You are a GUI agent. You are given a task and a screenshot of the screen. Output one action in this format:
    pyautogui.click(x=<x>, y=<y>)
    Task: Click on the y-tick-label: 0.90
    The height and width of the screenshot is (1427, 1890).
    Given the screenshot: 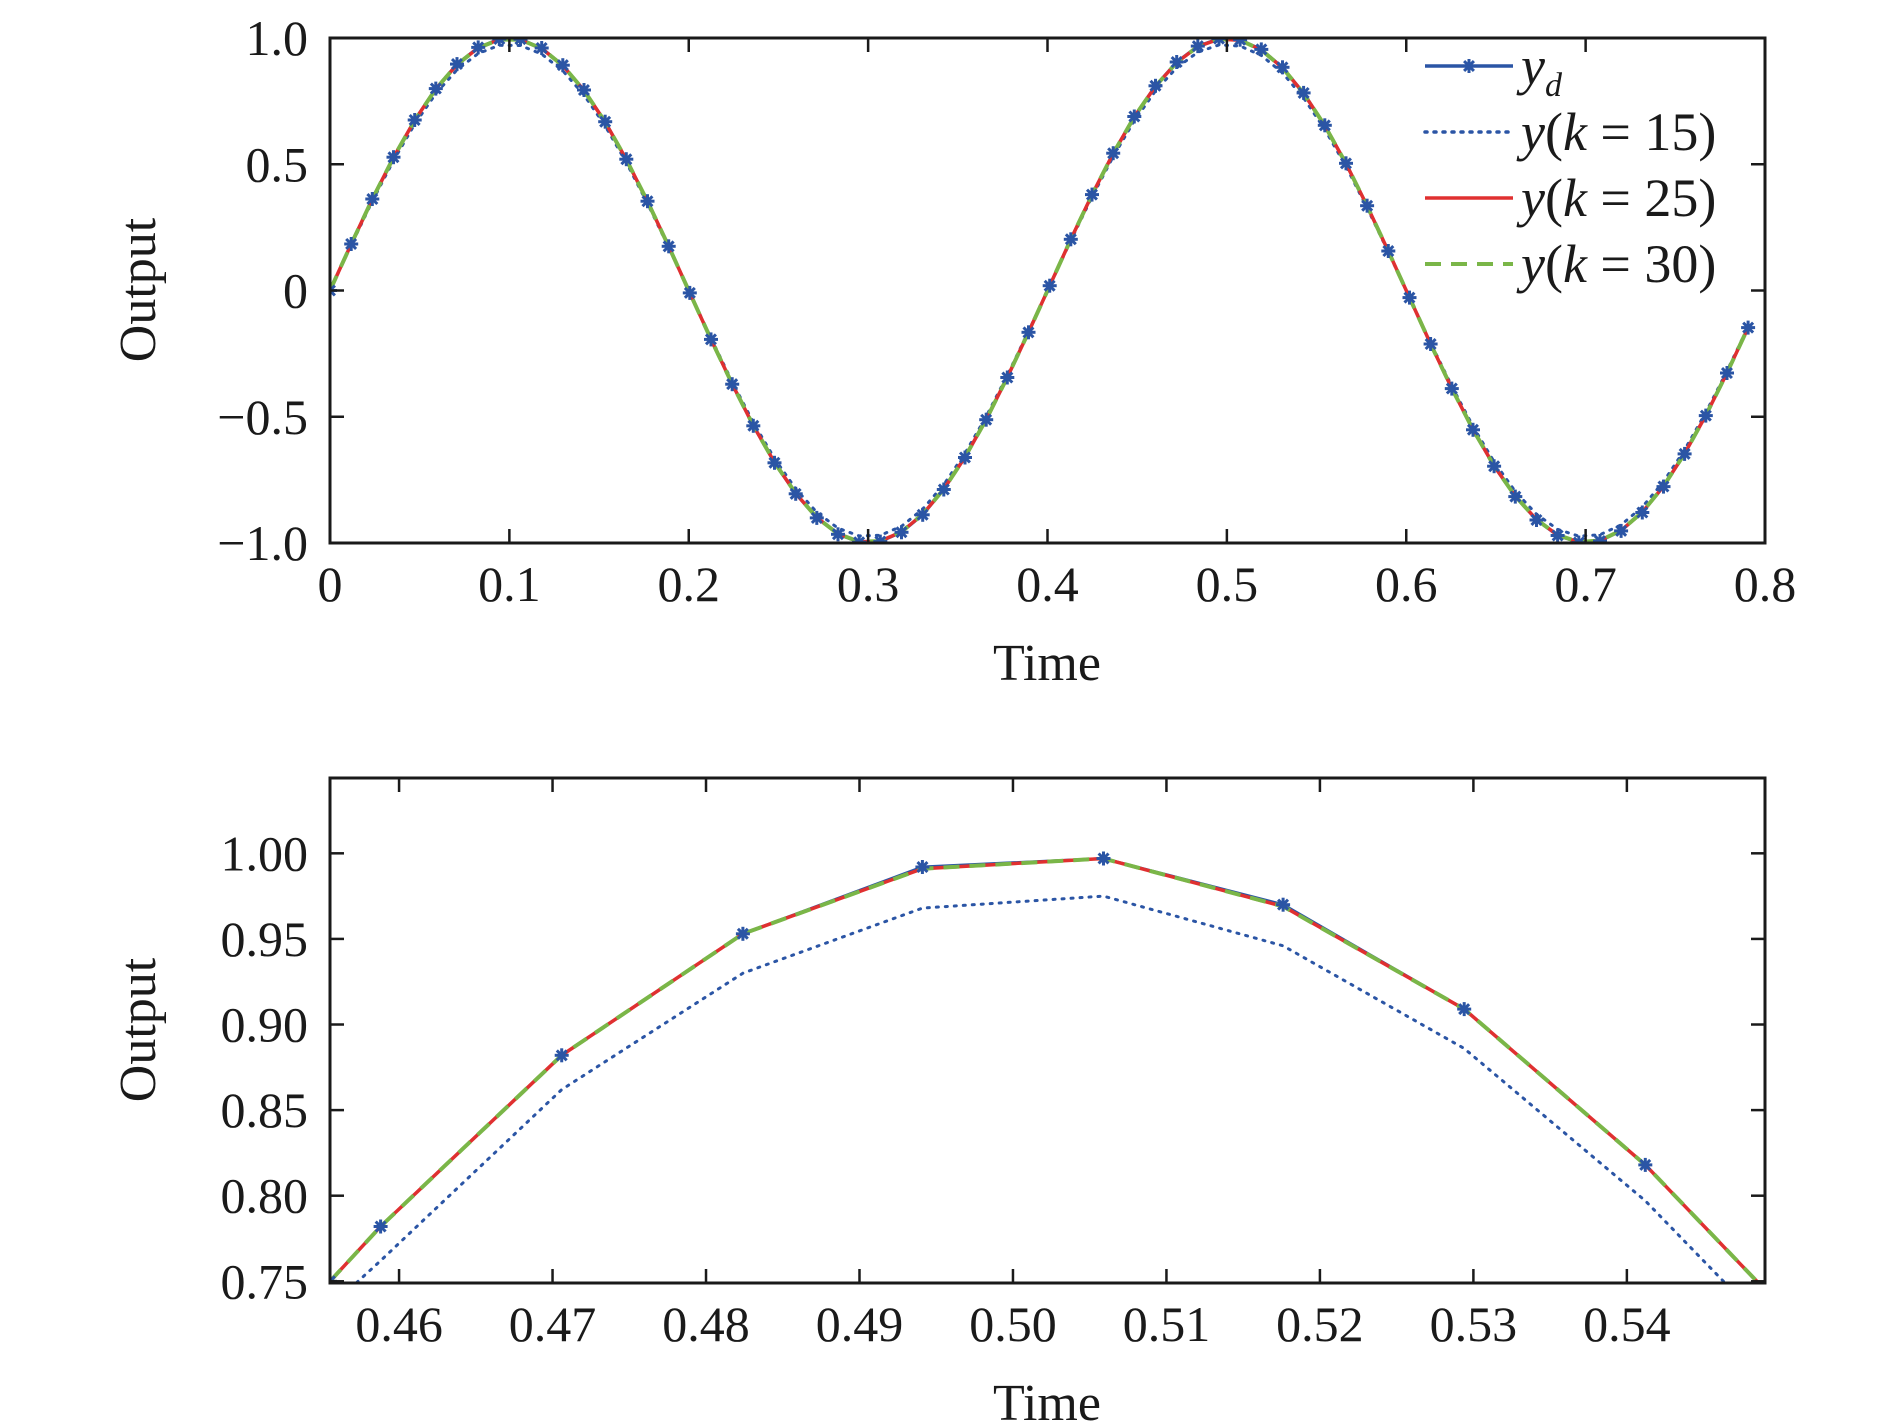 What is the action you would take?
    pyautogui.click(x=265, y=1025)
    